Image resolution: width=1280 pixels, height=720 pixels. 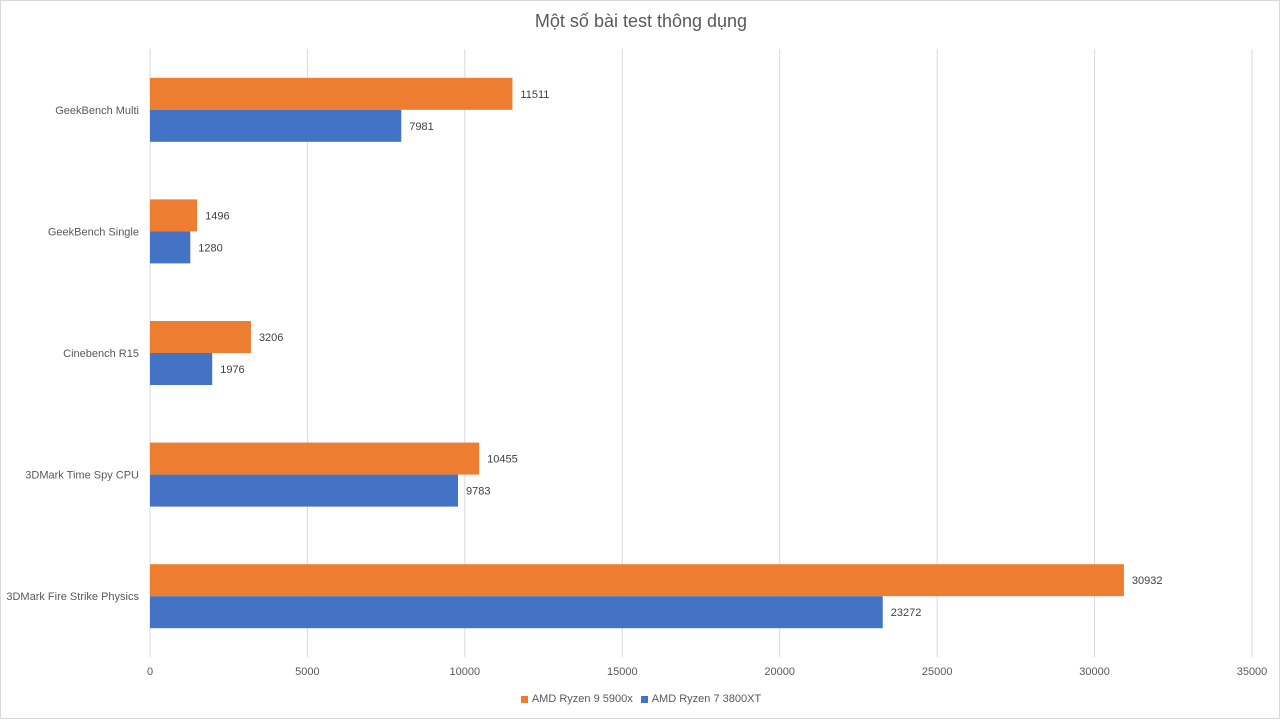 I want to click on data-label: 1280, so click(x=210, y=248).